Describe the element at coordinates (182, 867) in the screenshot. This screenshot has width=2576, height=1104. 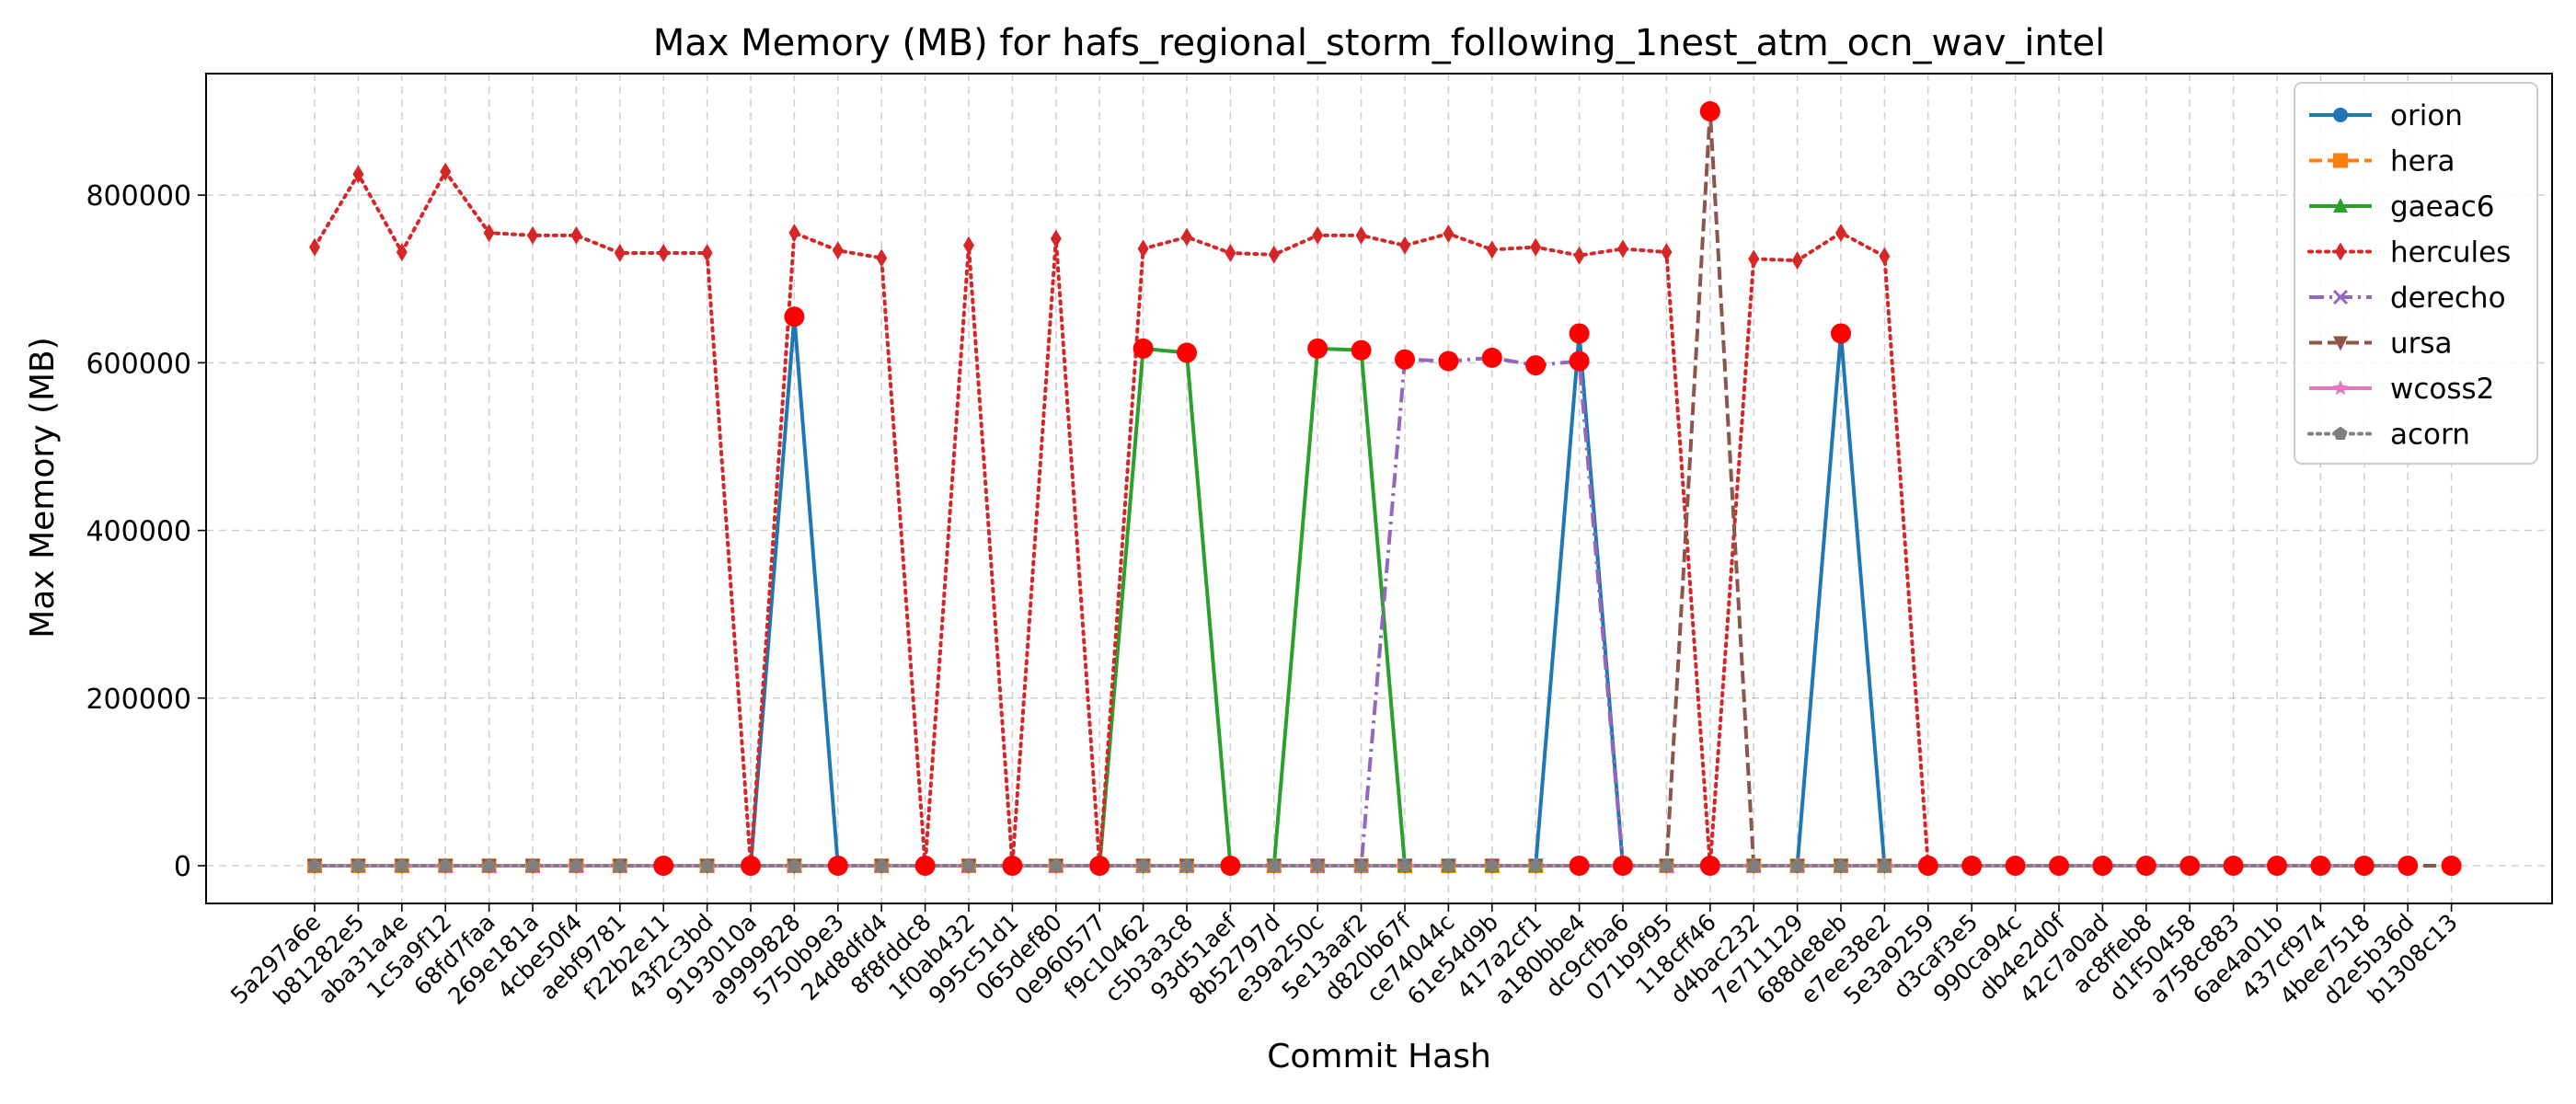
I see `y-tick-label: 0` at that location.